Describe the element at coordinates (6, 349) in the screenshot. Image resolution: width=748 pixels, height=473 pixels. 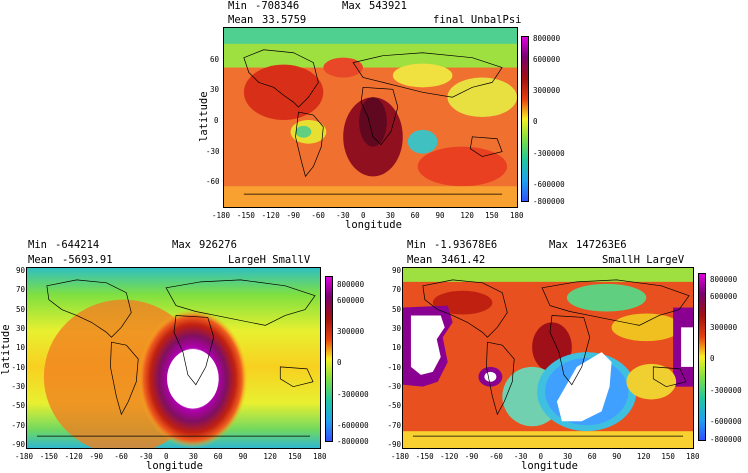
I see `y-axis-label: latitude` at that location.